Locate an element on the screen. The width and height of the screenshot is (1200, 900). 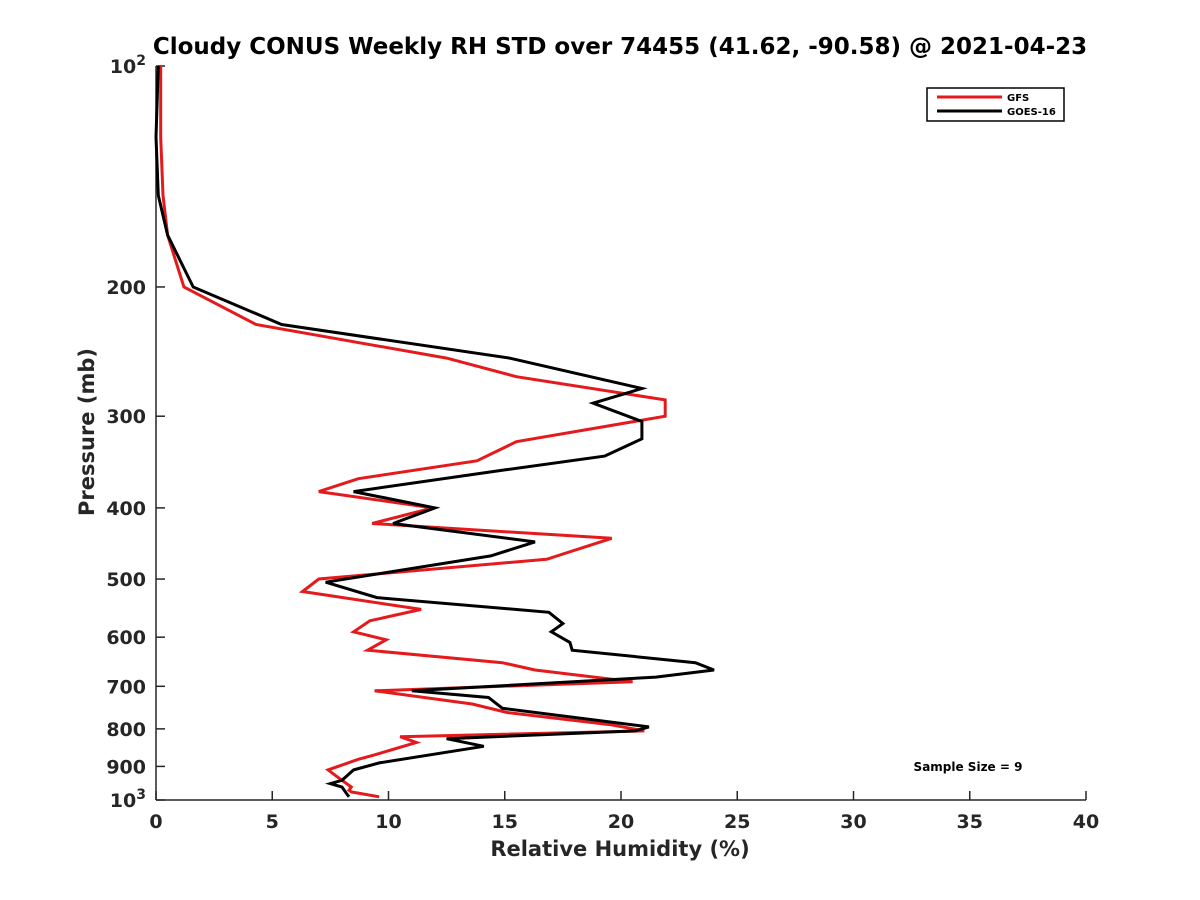
y-axis-label: Pressure (mb) is located at coordinates (87, 432).